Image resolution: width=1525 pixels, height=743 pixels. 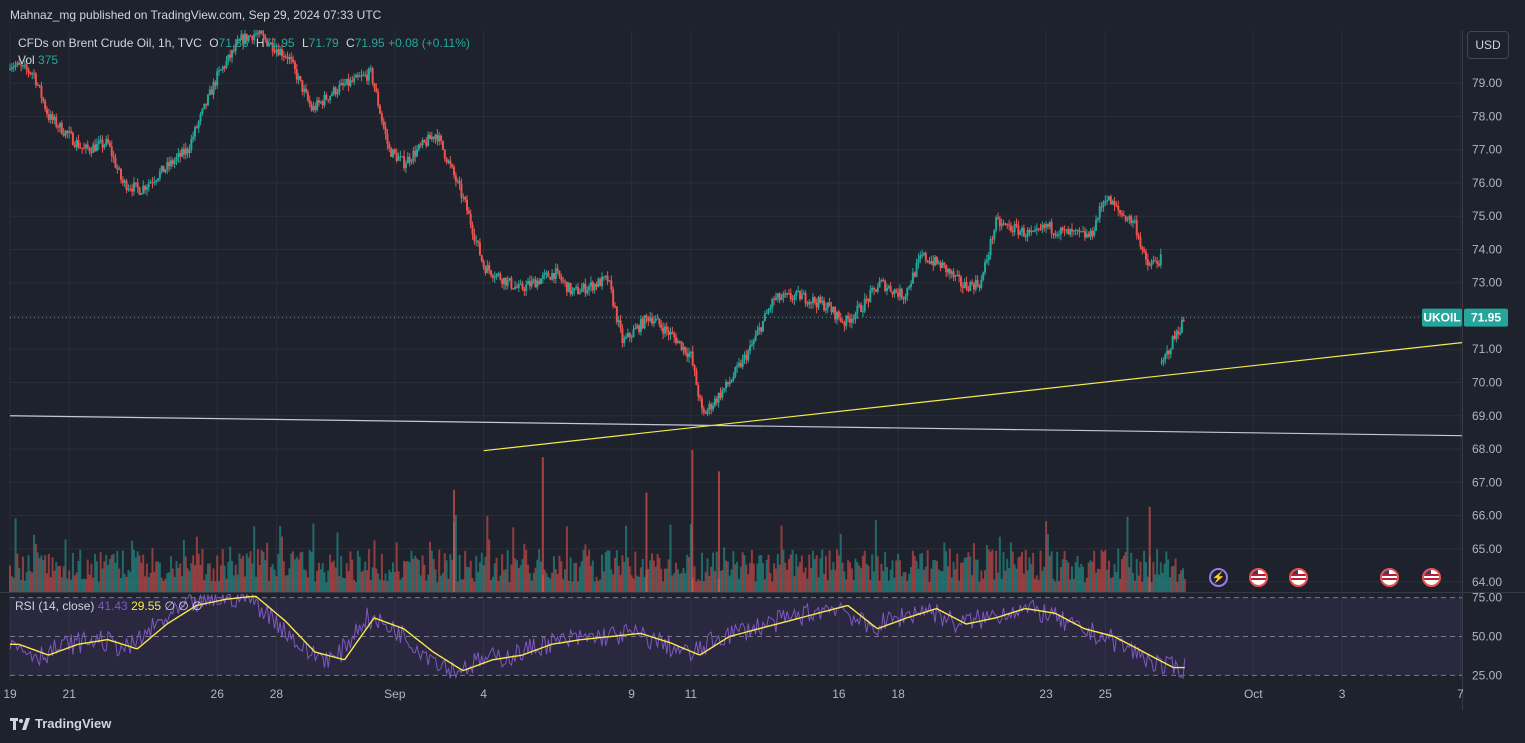 I want to click on tradingview-logo: TradingView, so click(x=60, y=723).